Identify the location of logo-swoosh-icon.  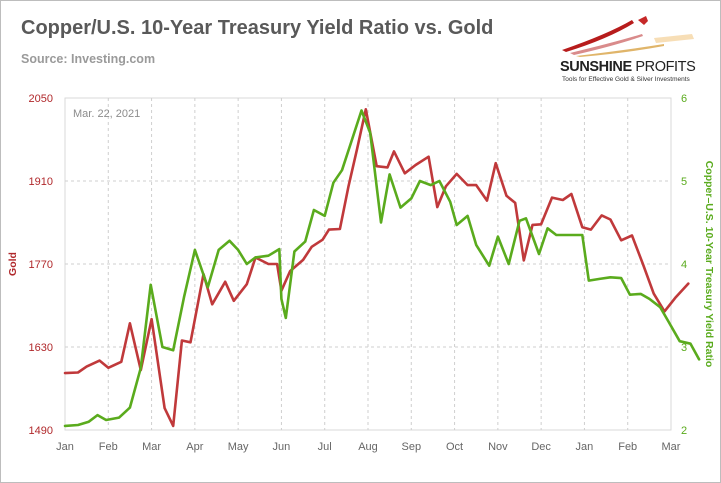
(628, 36).